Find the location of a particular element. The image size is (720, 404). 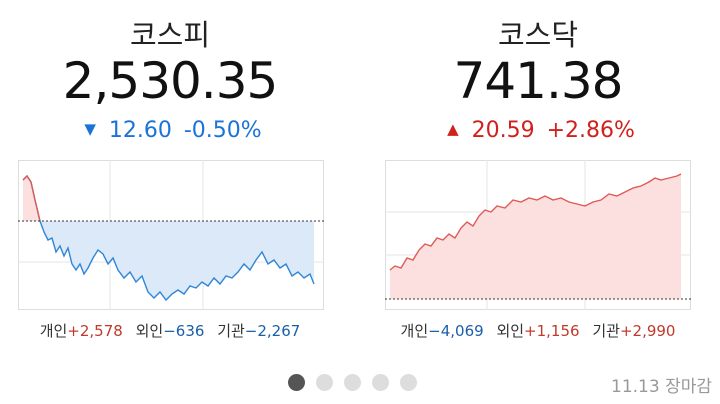

status: 장마감 is located at coordinates (688, 387).